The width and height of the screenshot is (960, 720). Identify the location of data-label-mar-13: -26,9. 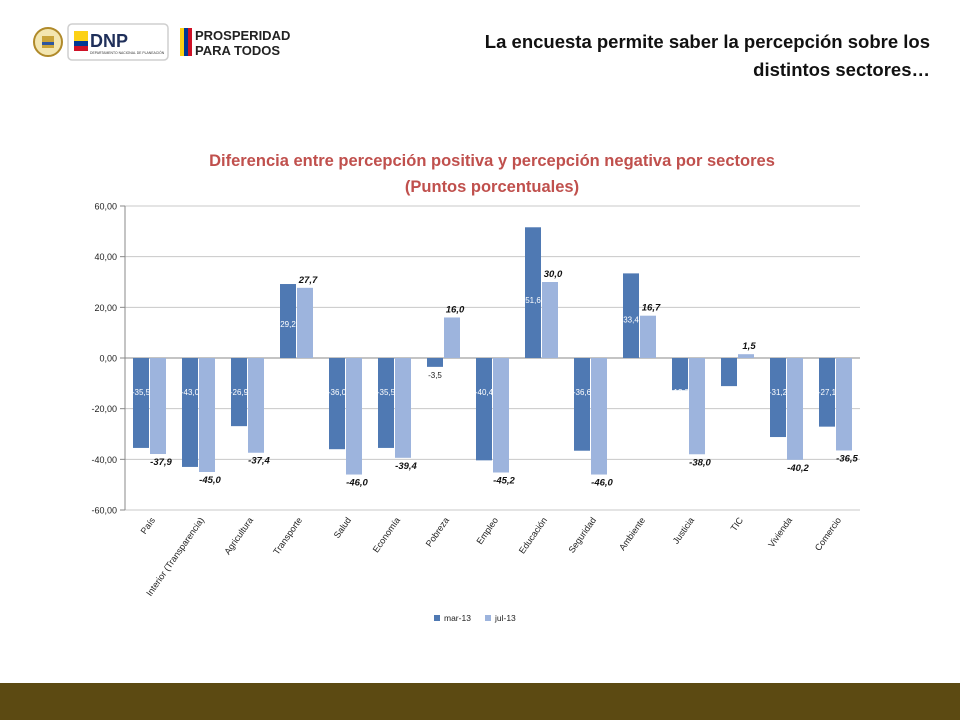
(239, 392).